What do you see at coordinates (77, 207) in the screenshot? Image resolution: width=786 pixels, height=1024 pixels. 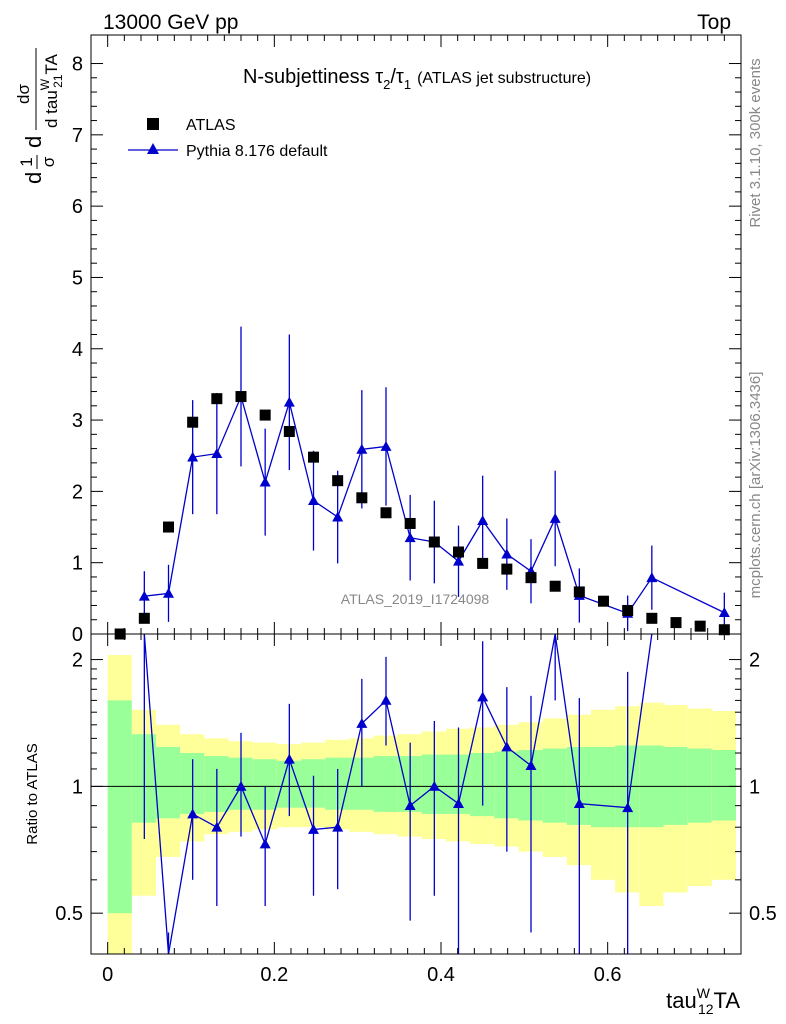 I see `main-y-tick-label: 6` at bounding box center [77, 207].